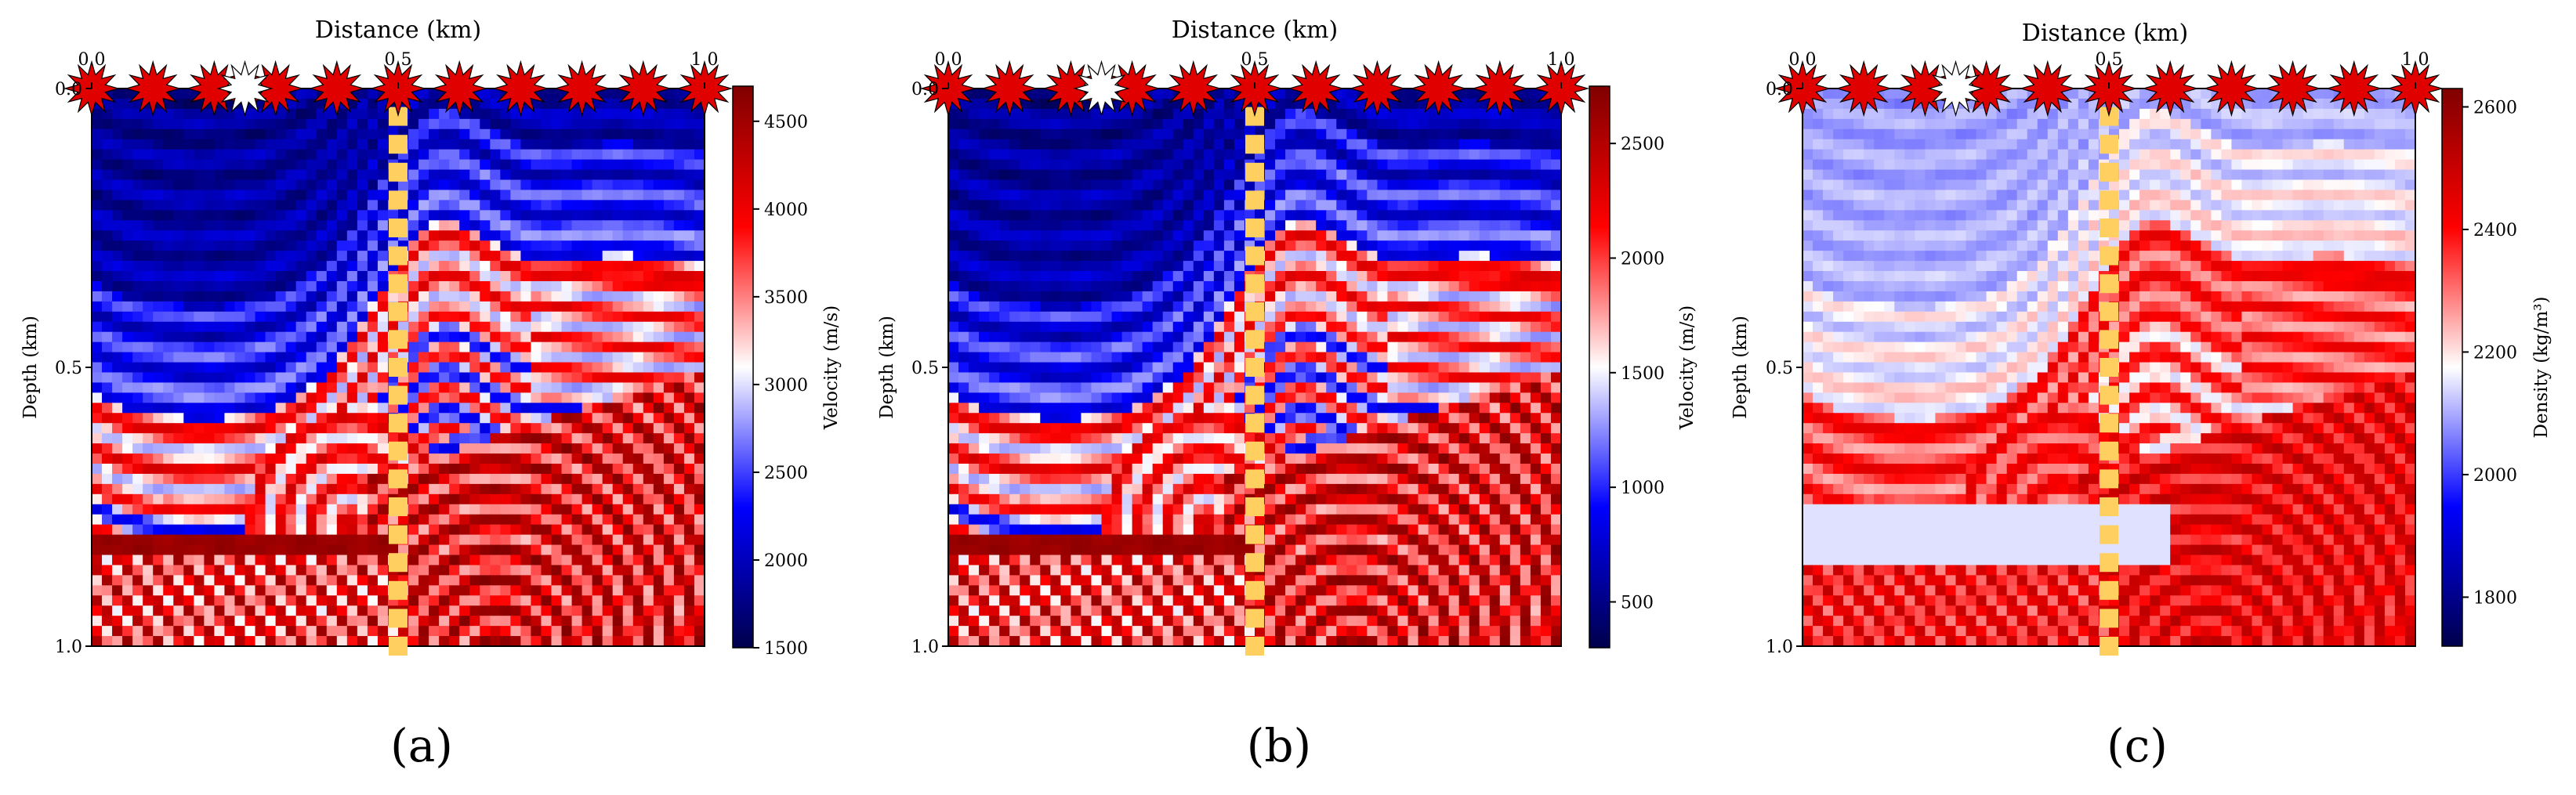  Describe the element at coordinates (786, 386) in the screenshot. I see `colorbar-tick-label: 3000` at that location.